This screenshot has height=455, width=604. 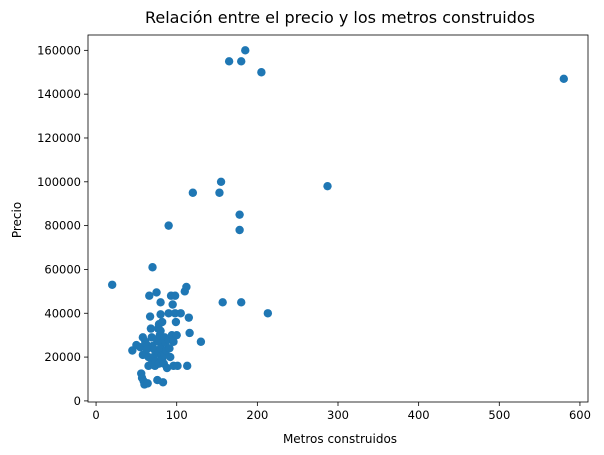 I want to click on x-axis-ticks: 0 100 200 300 400 500 600, so click(x=341, y=412).